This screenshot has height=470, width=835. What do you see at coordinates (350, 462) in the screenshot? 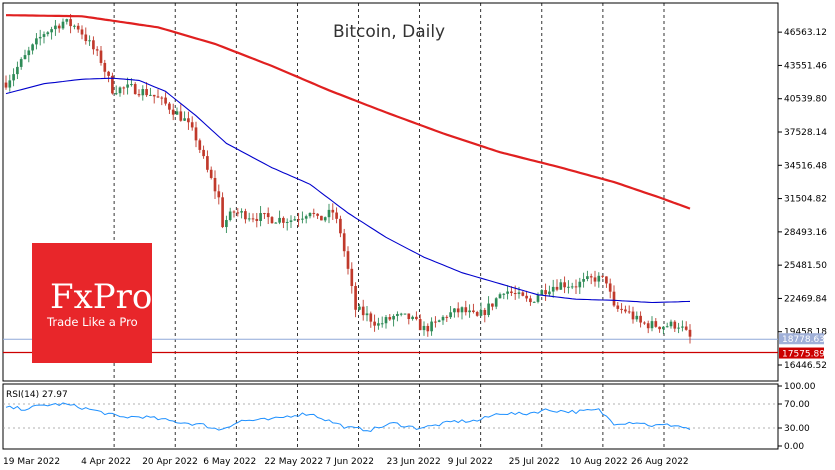
I see `x-tick-label: 7 Jun 2022` at bounding box center [350, 462].